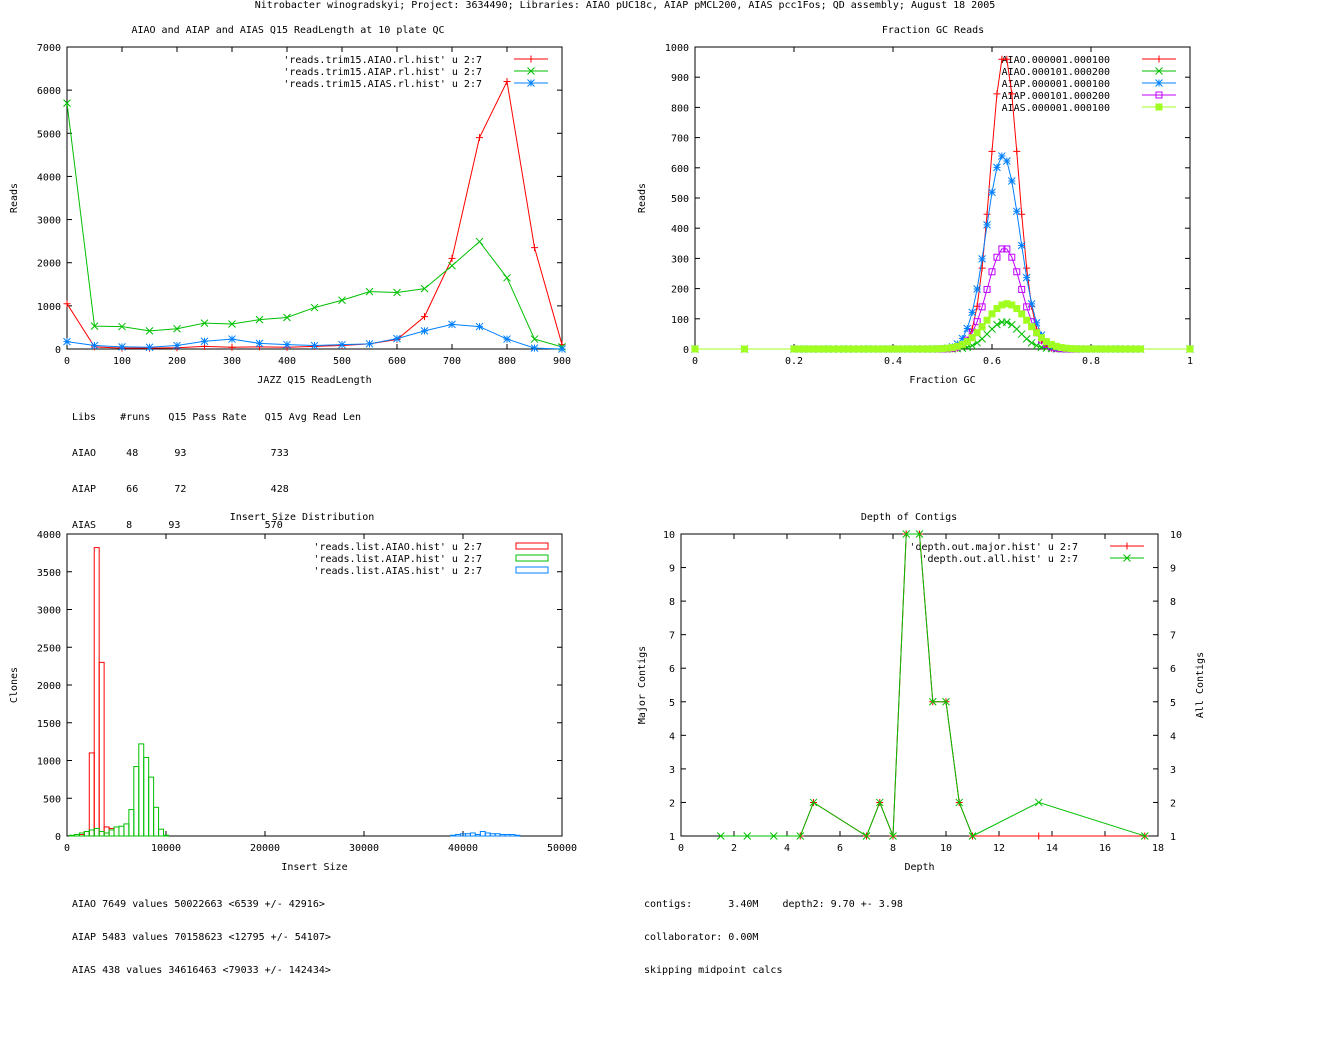  What do you see at coordinates (302, 517) in the screenshot?
I see `chart-title: Insert Size Distribution` at bounding box center [302, 517].